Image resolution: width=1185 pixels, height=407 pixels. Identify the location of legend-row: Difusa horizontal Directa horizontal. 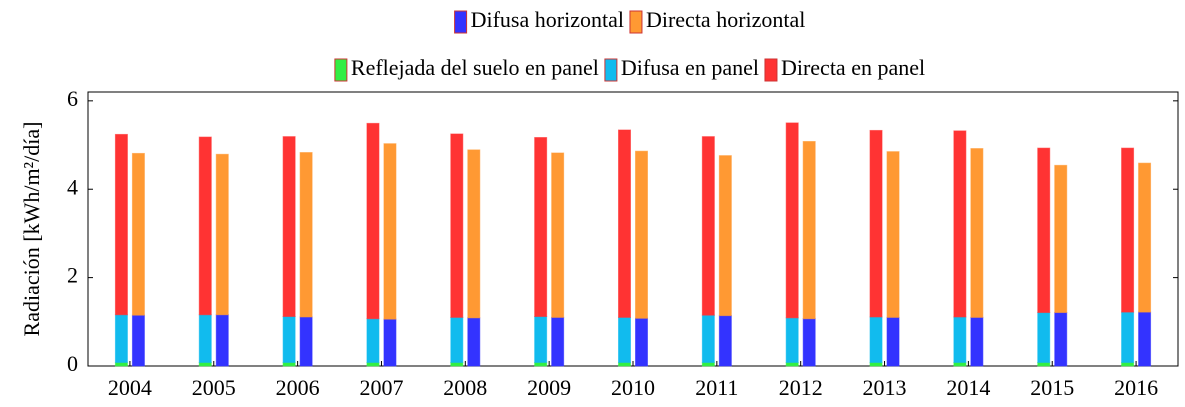
(629, 20).